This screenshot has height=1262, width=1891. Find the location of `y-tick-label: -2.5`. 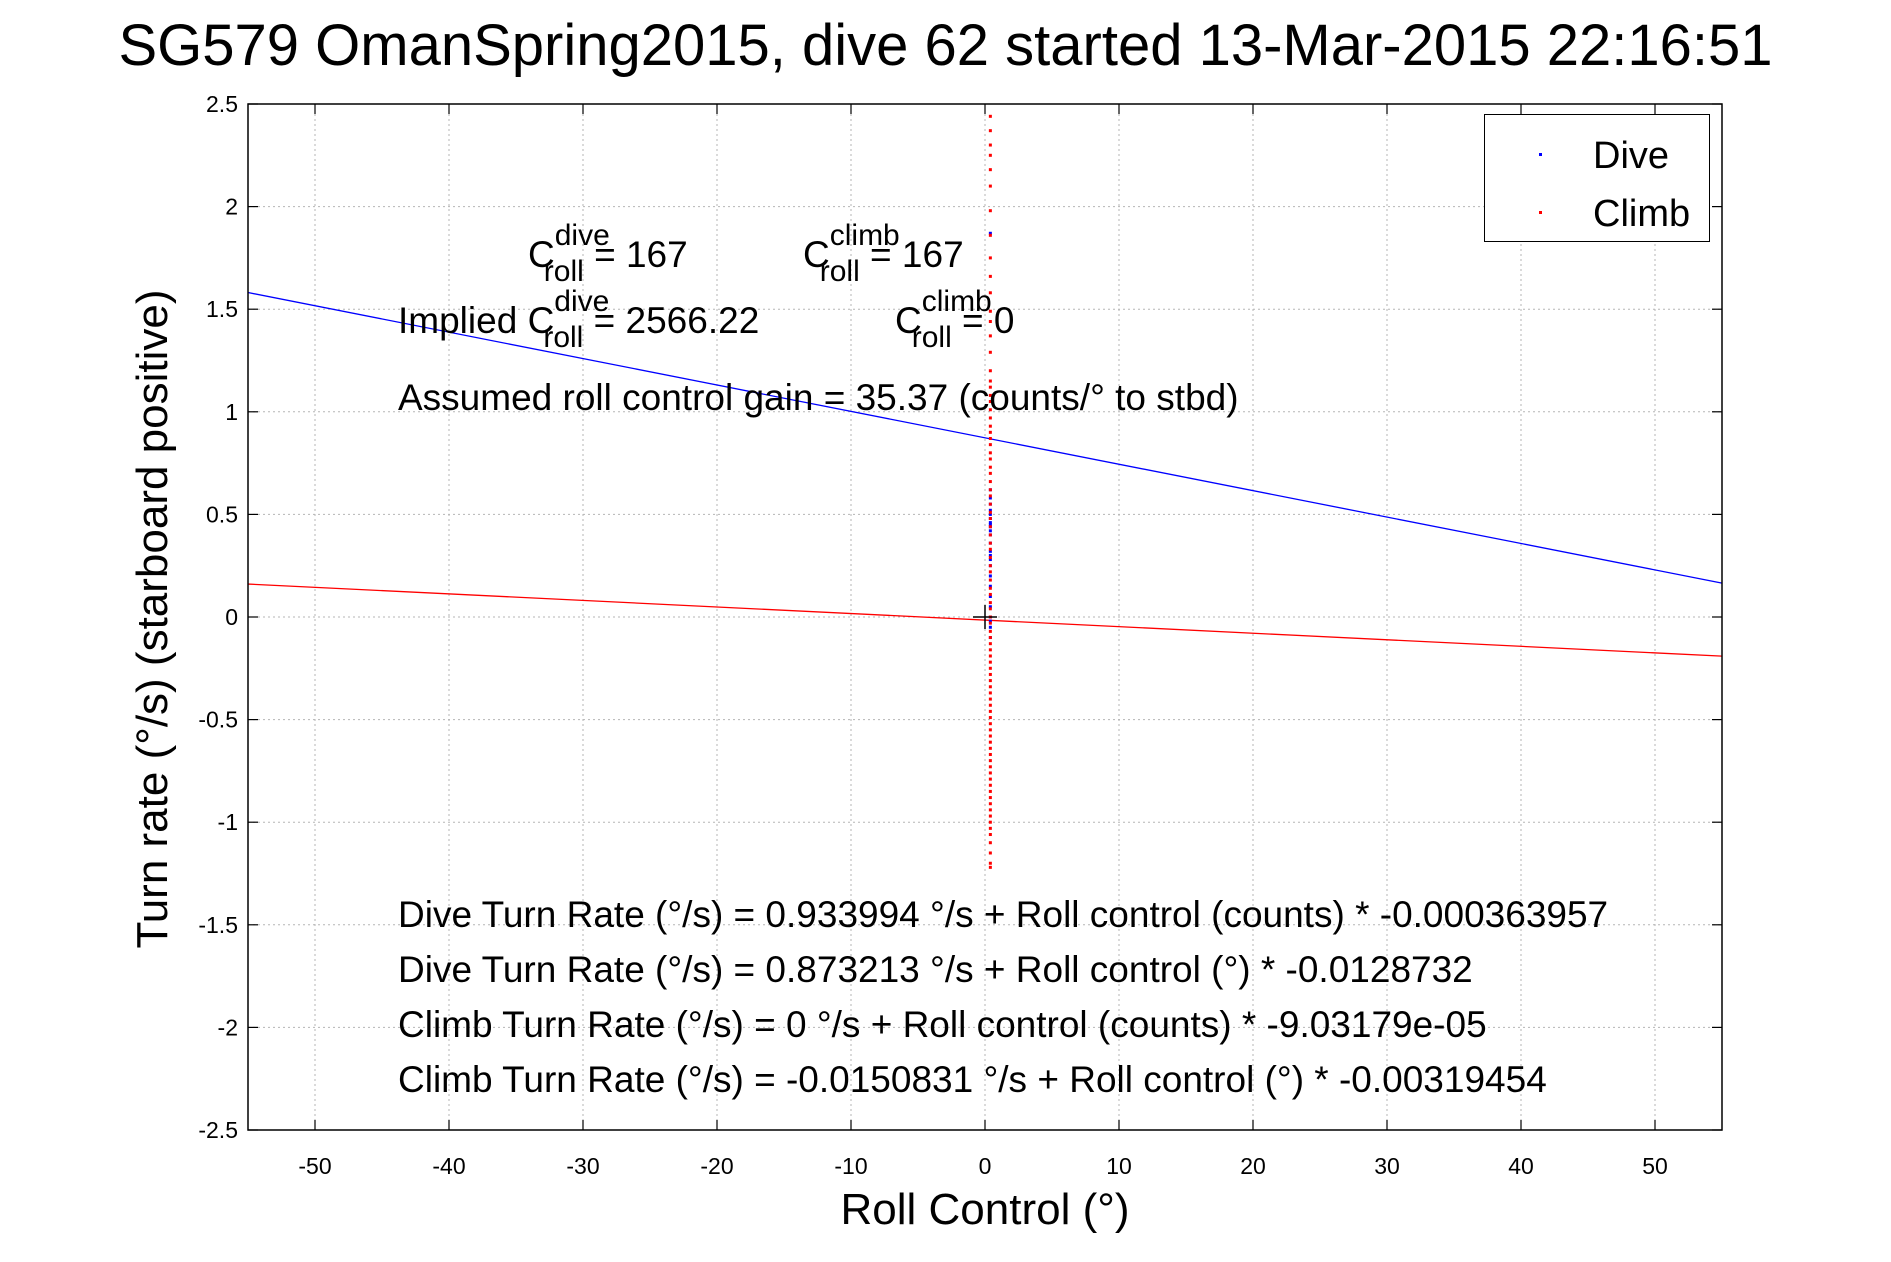

y-tick-label: -2.5 is located at coordinates (218, 1130).